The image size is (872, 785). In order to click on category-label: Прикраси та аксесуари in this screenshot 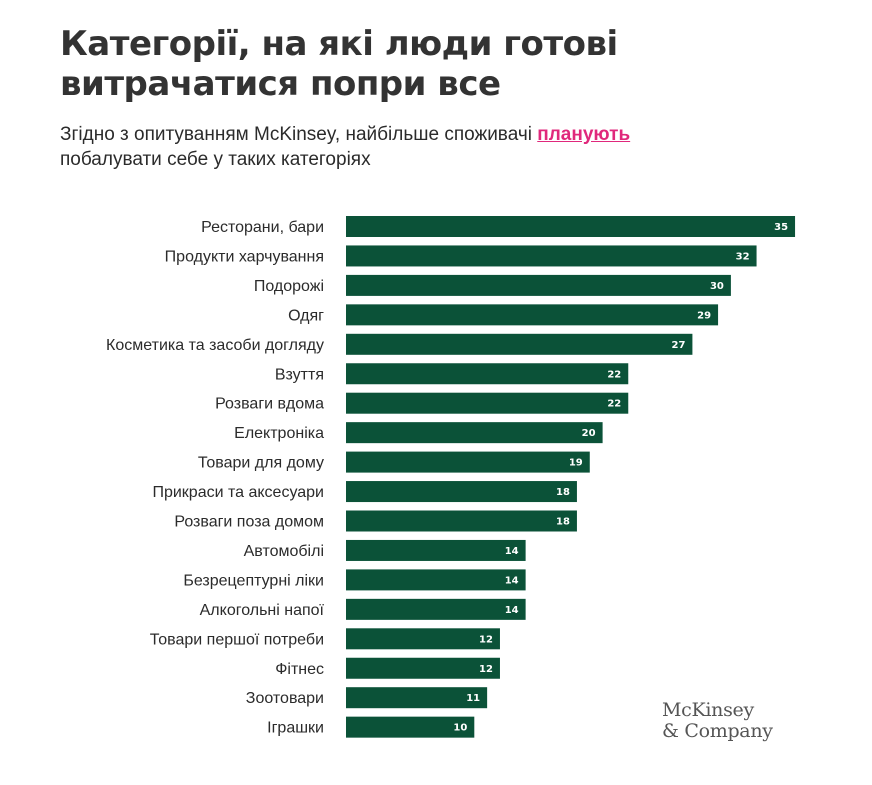, I will do `click(238, 492)`.